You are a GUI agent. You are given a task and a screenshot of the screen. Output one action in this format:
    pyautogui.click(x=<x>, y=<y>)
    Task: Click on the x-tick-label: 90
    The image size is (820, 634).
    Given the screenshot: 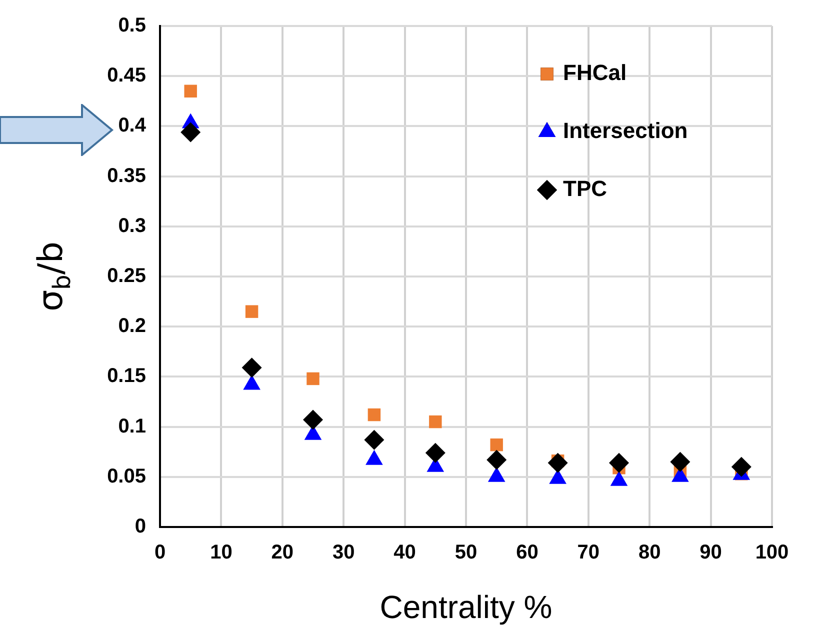 What is the action you would take?
    pyautogui.click(x=711, y=553)
    